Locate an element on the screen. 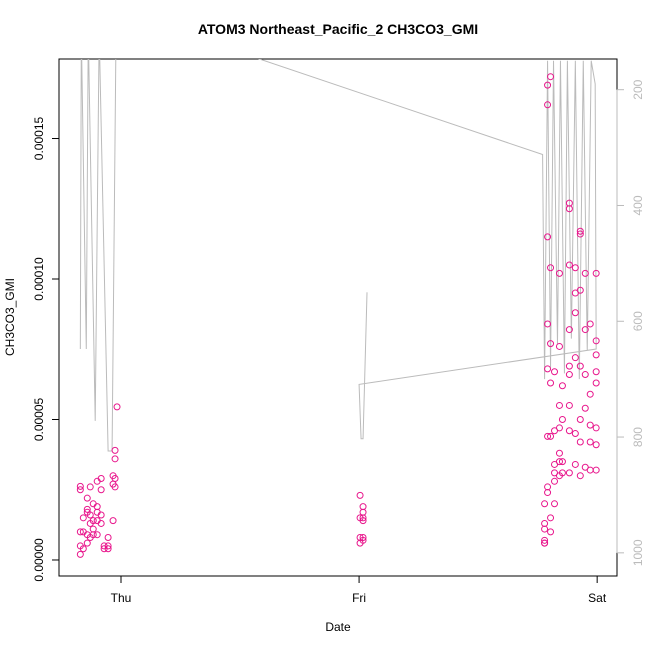 This screenshot has height=655, width=650. y2-tick-label: 600 is located at coordinates (638, 321).